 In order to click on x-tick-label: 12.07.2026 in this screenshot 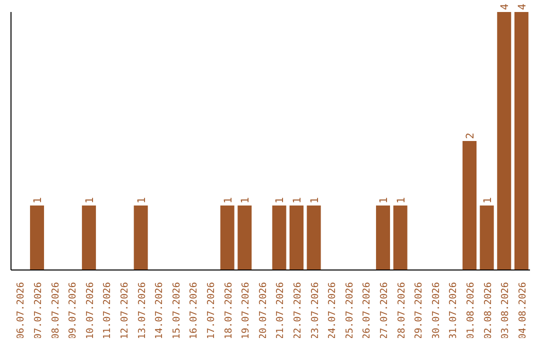, I will do `click(124, 311)`.